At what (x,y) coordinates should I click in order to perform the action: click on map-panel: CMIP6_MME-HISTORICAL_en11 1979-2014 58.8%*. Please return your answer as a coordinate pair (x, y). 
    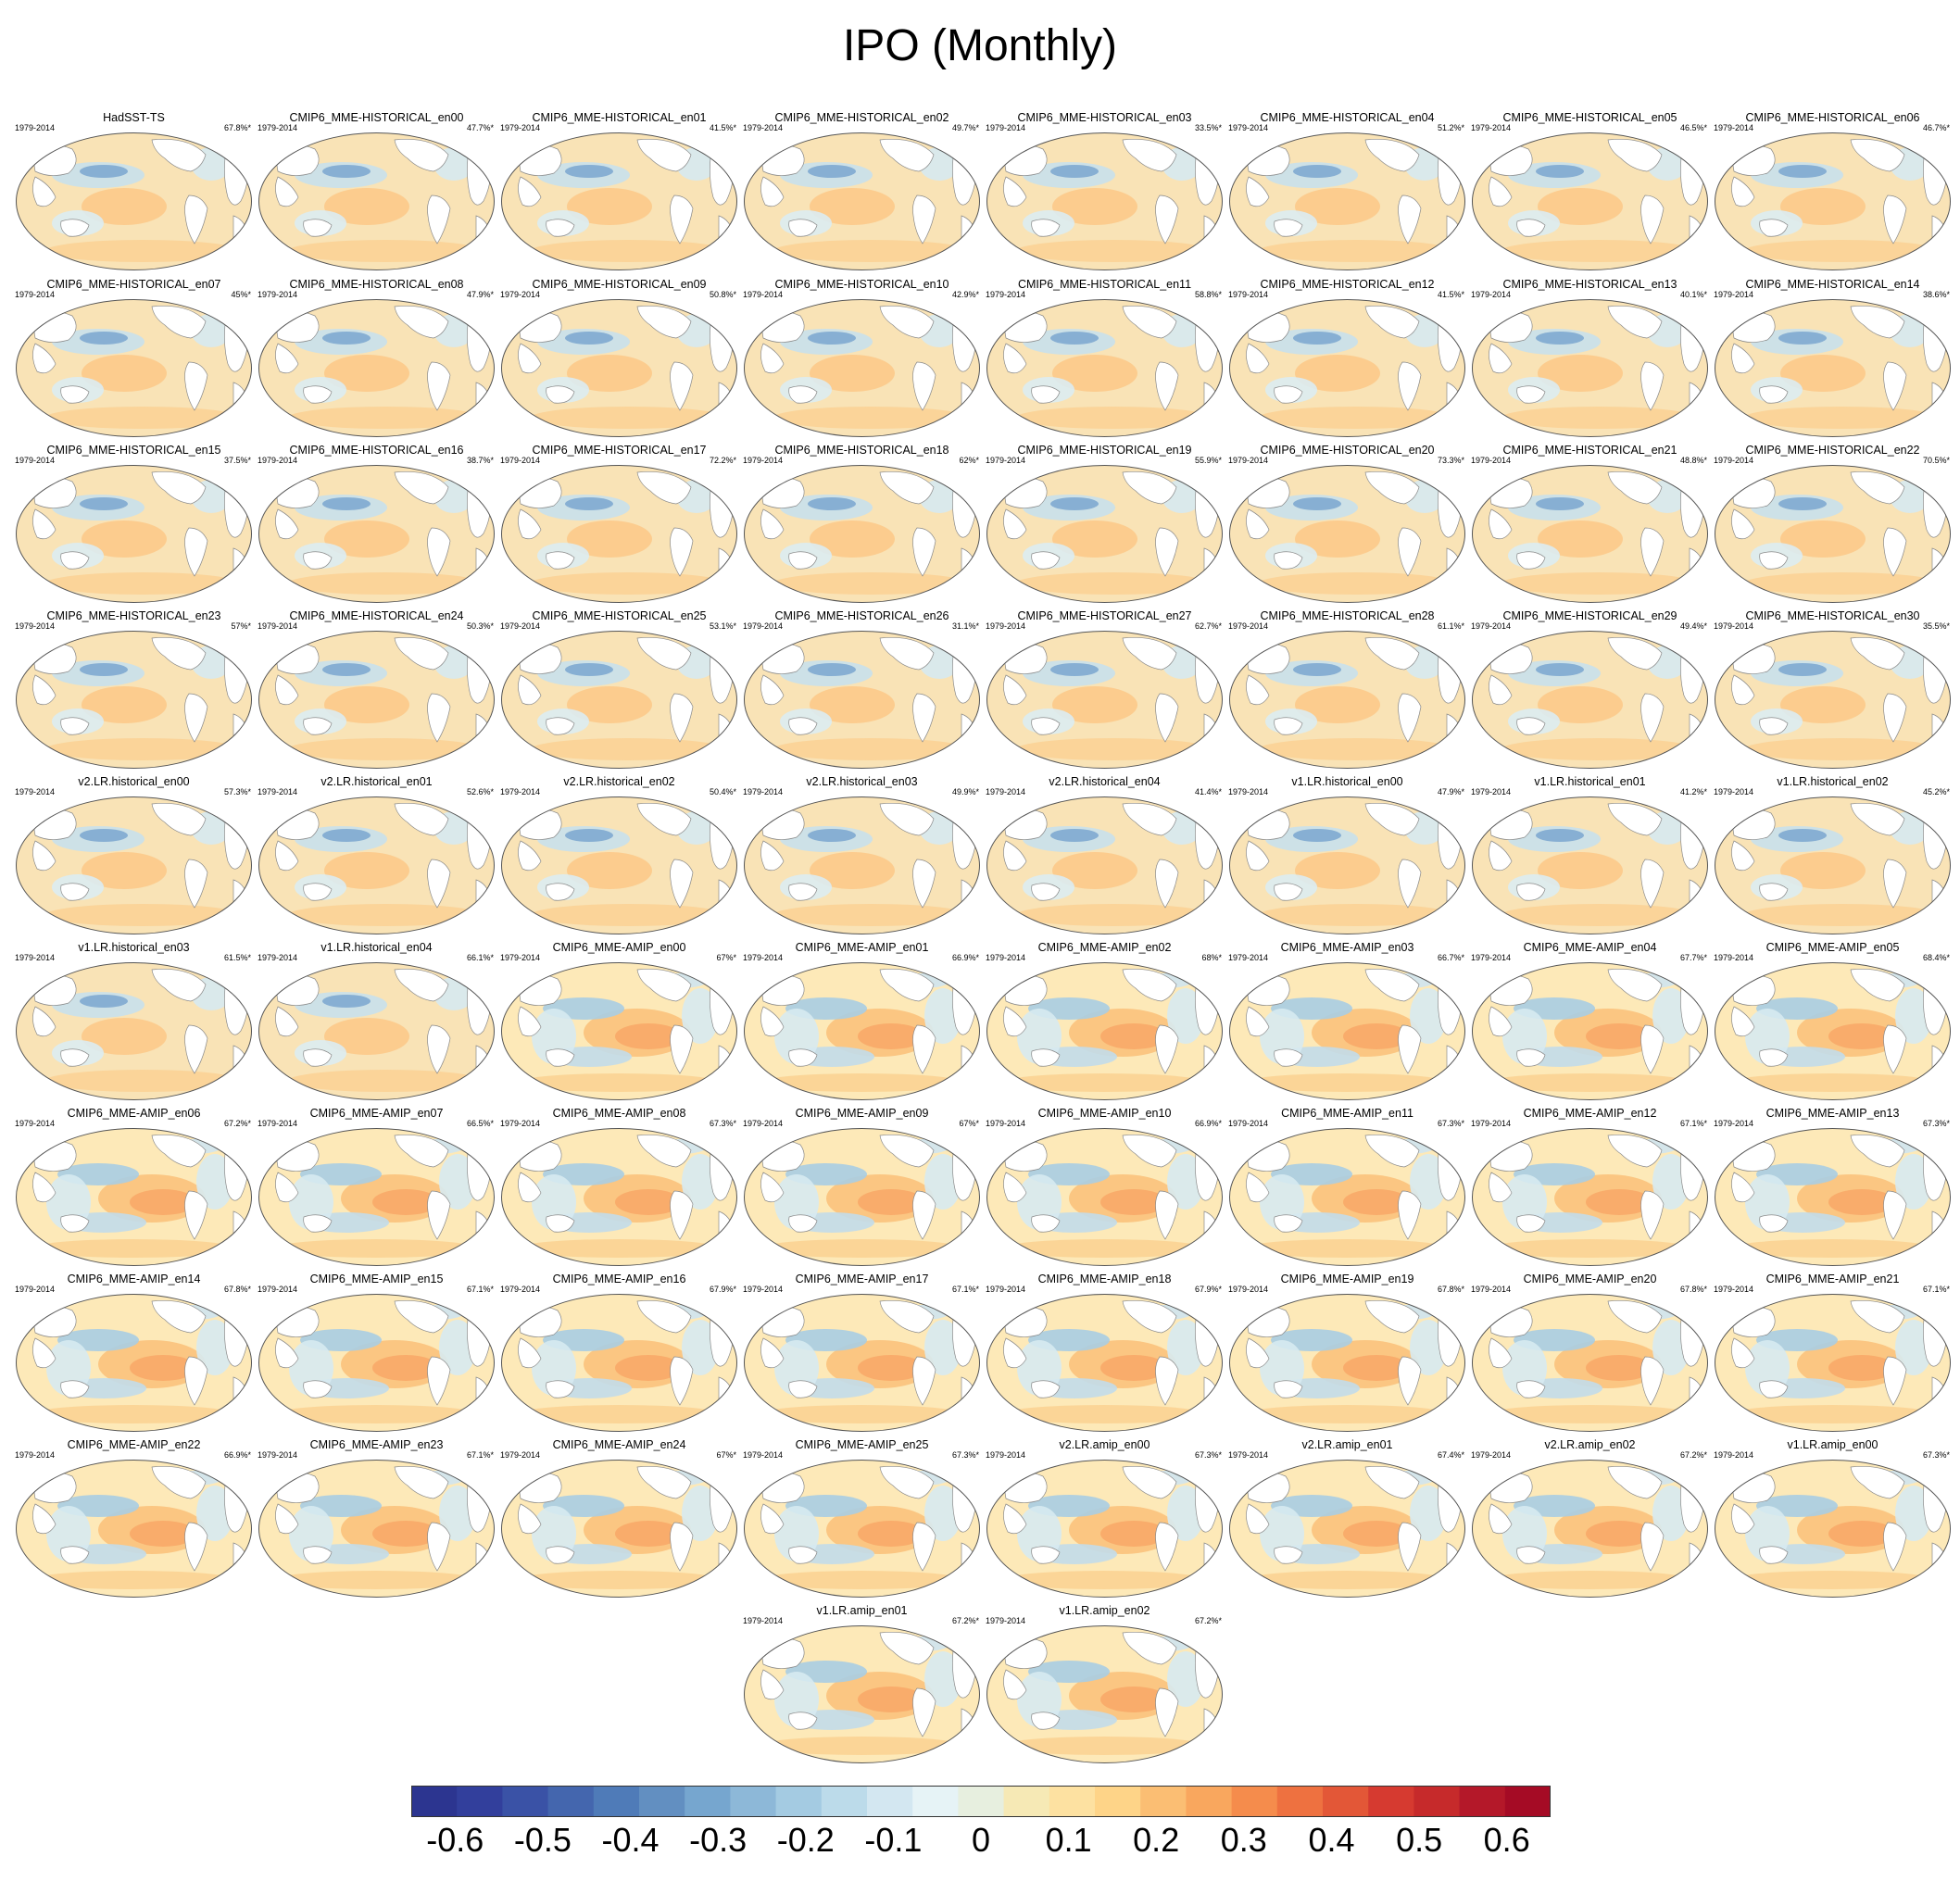
    Looking at the image, I should click on (1104, 360).